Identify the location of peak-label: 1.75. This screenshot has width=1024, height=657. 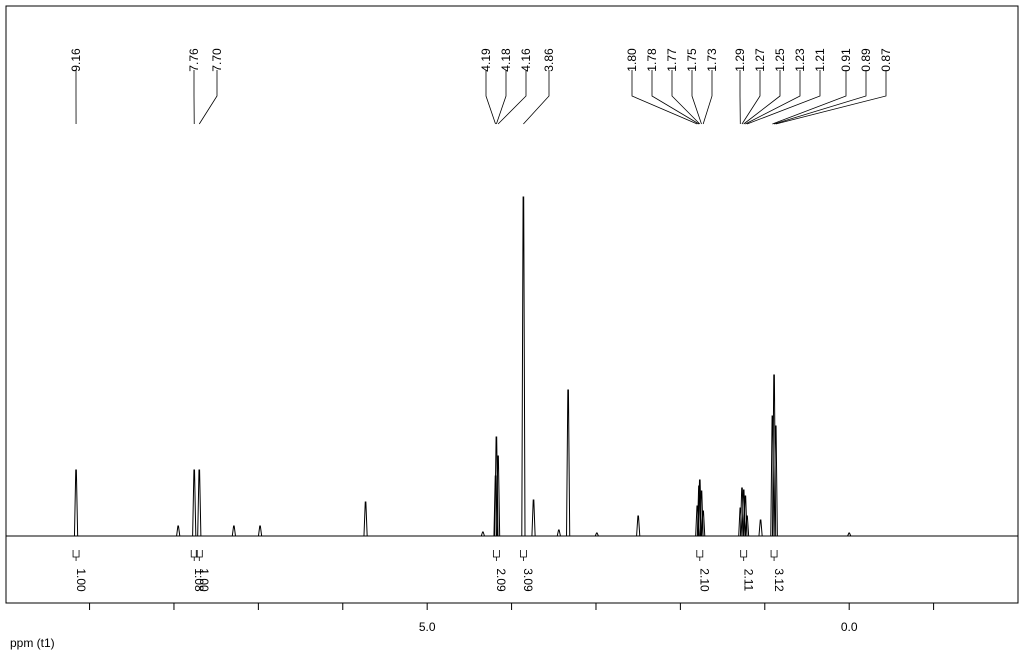
(692, 60).